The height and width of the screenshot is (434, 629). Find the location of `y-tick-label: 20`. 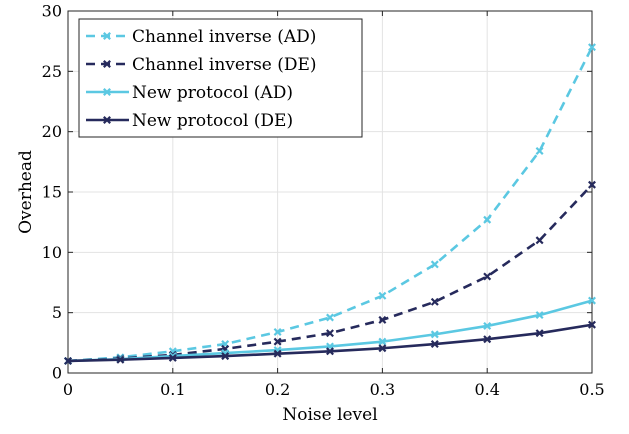

y-tick-label: 20 is located at coordinates (52, 131).